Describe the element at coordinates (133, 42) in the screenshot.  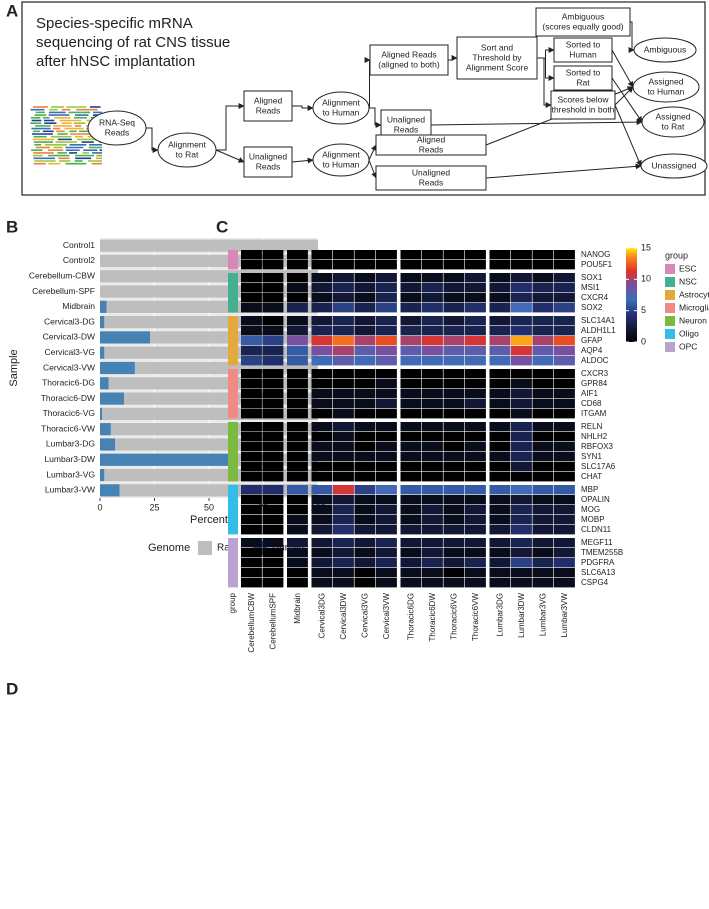
I see `diagram-title: sequencing of rat CNS tissue` at that location.